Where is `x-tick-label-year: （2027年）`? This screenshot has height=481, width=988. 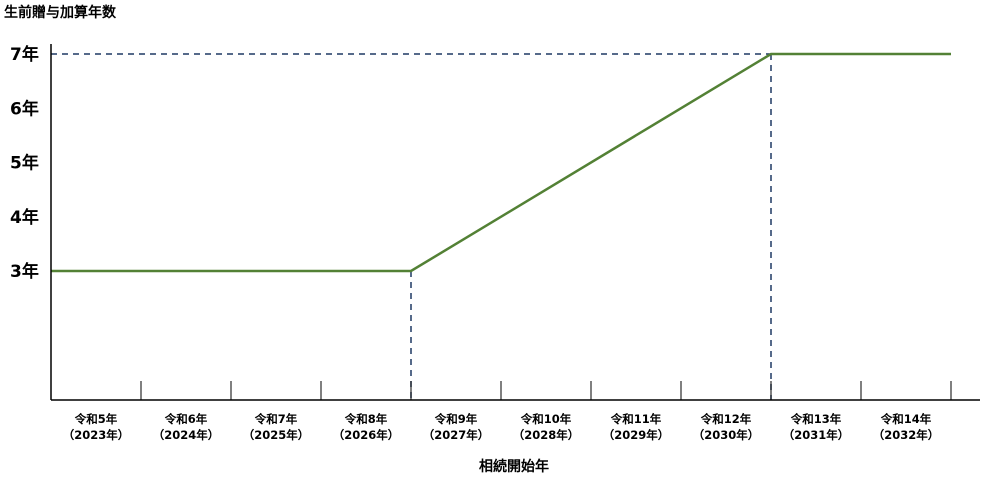 x-tick-label-year: （2027年） is located at coordinates (456, 435).